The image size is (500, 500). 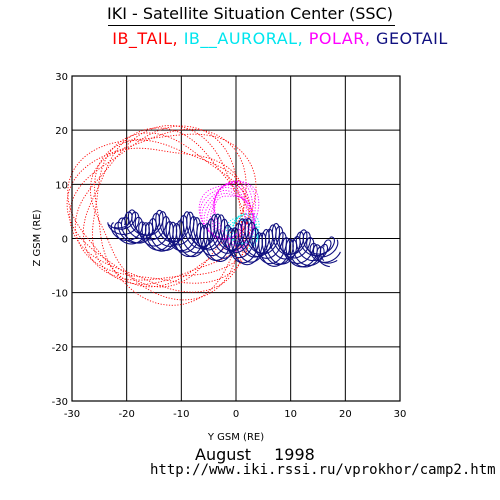 I want to click on legend-polar: POLAR,, so click(x=339, y=38).